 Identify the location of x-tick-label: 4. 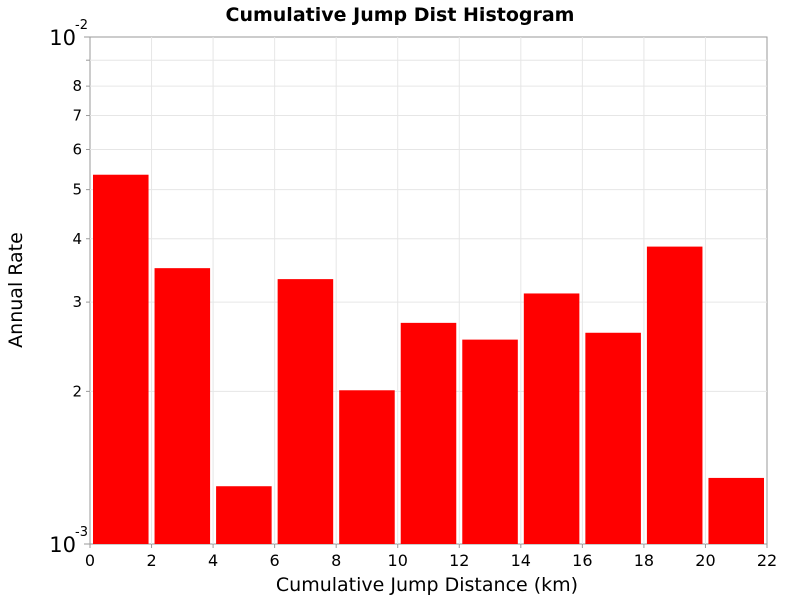
(213, 560).